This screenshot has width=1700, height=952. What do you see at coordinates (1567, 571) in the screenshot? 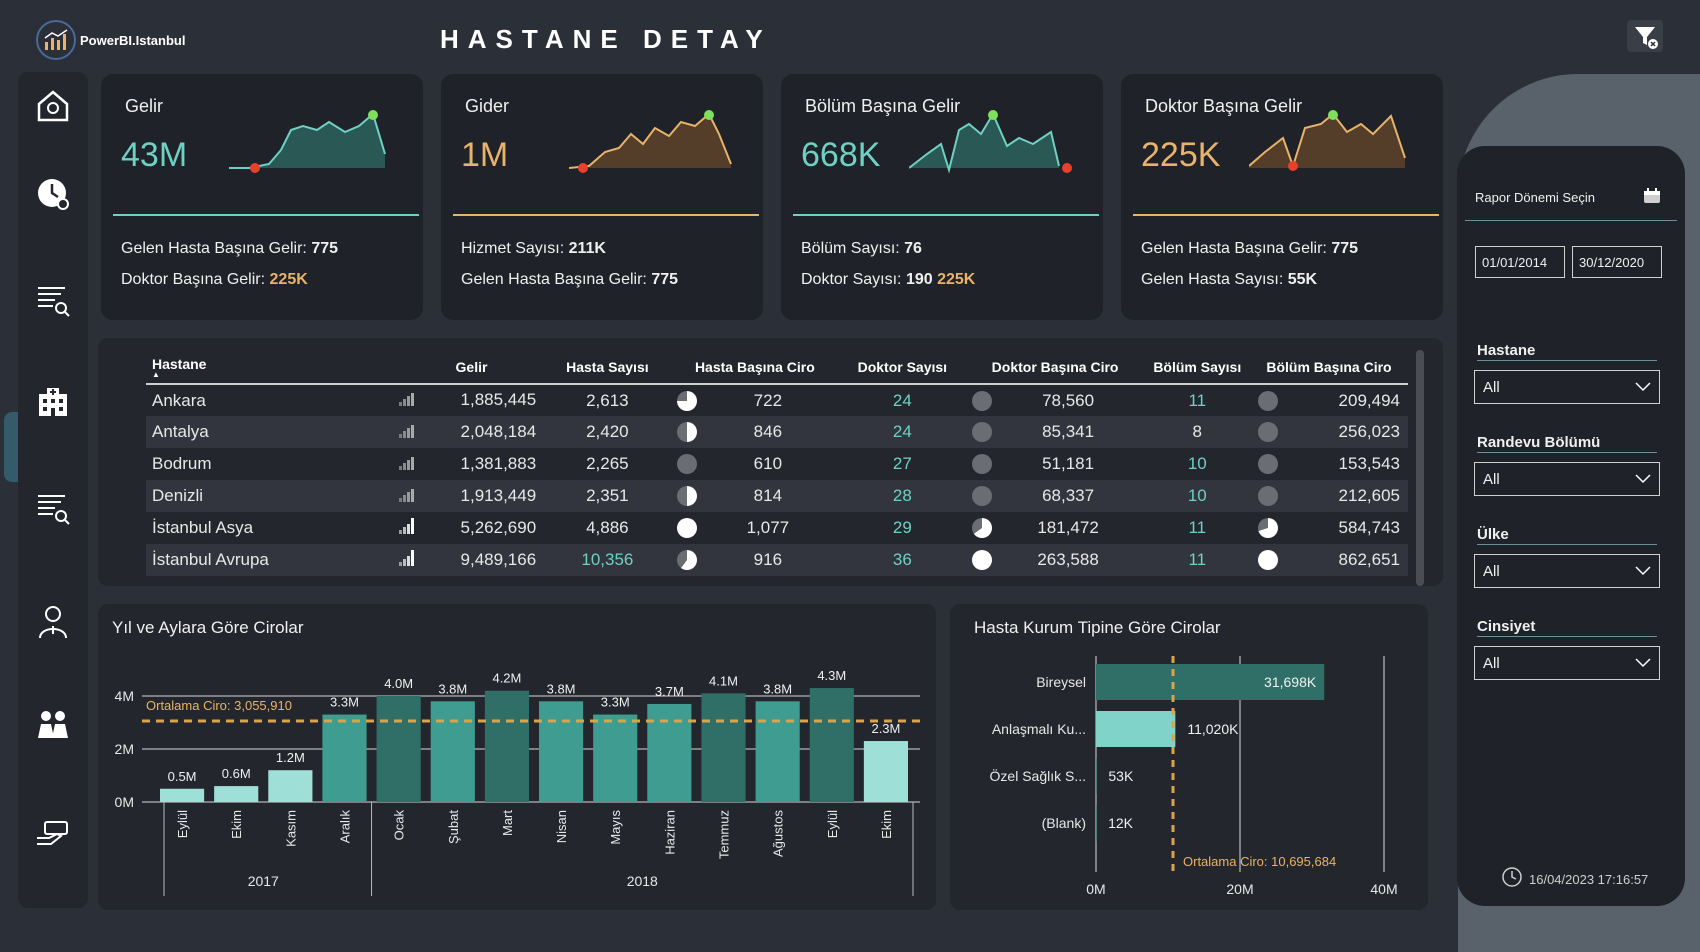
I see `filter-dropdown-ulke: All` at bounding box center [1567, 571].